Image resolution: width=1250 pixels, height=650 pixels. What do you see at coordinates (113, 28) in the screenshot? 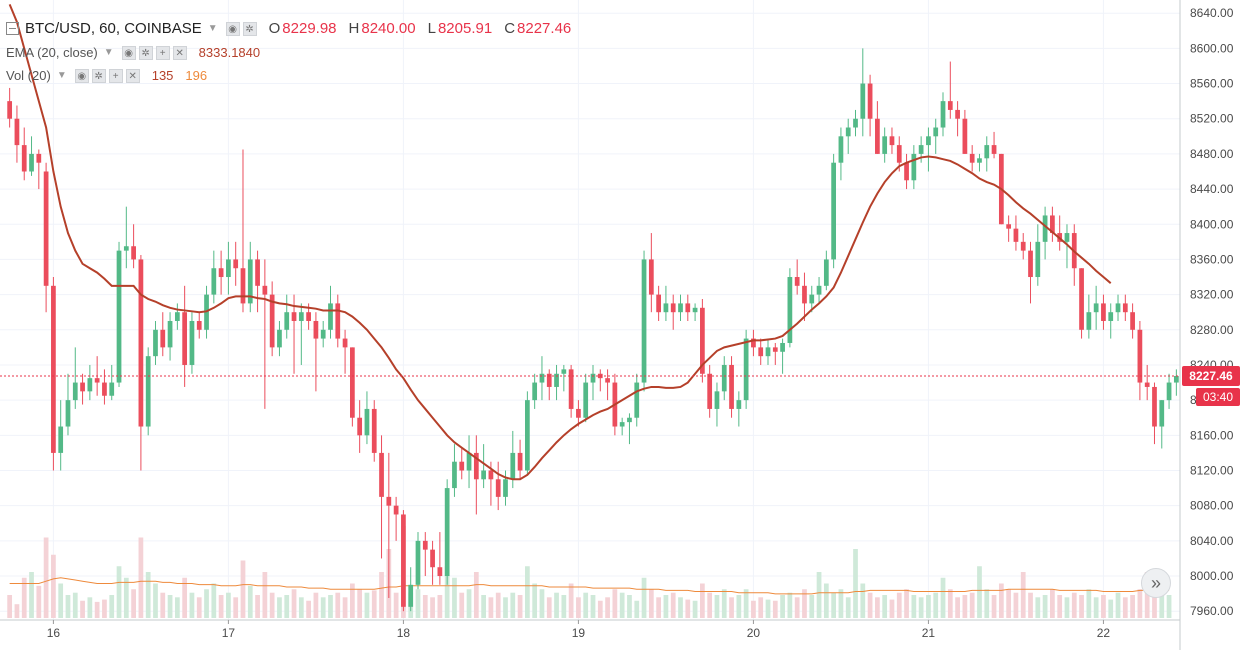
I see `symbol-title: BTC/USD, 60, COINBASE` at bounding box center [113, 28].